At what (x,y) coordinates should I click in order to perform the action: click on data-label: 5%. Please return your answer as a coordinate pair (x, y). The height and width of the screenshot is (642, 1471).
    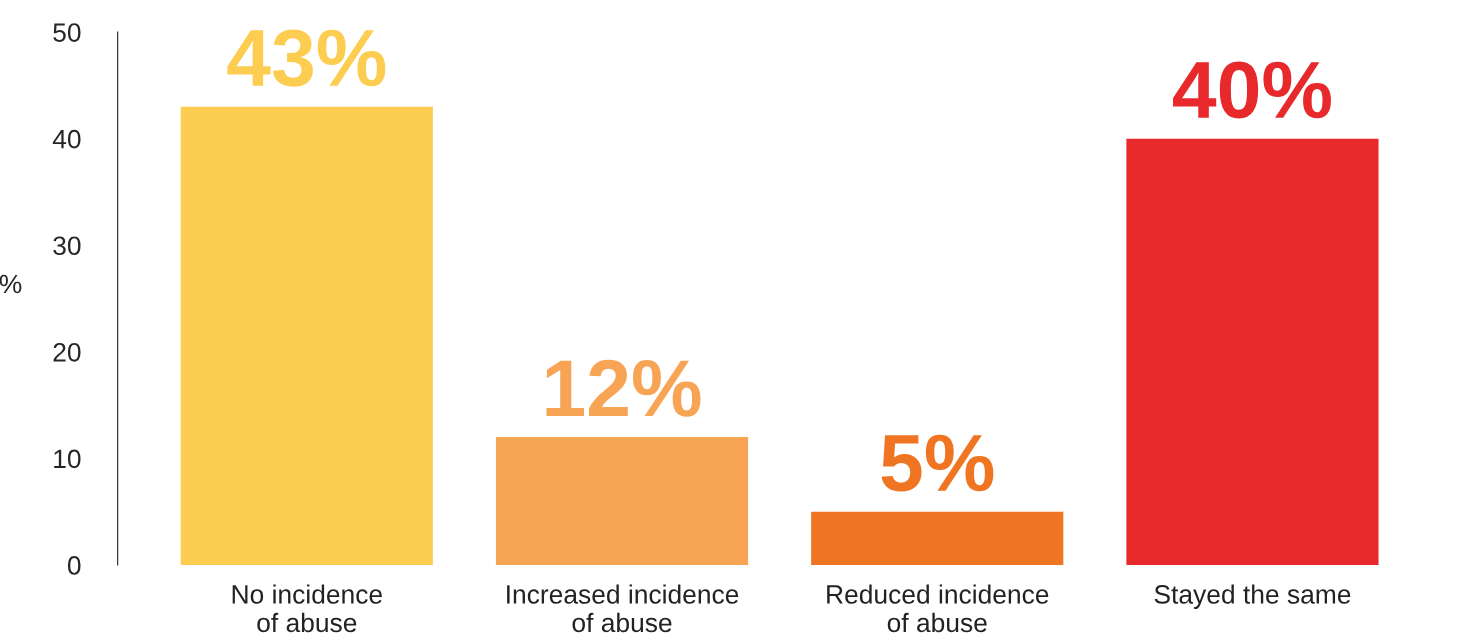
    Looking at the image, I should click on (937, 463).